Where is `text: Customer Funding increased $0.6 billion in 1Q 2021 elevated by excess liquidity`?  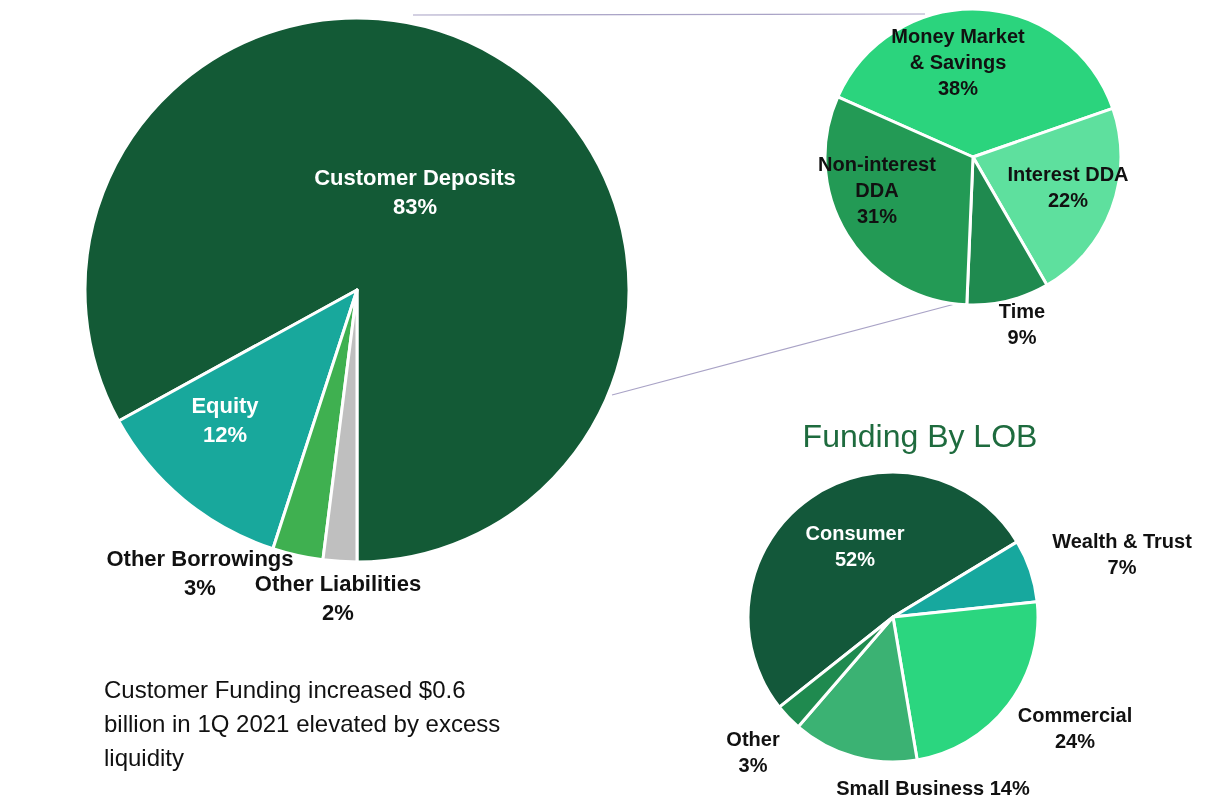
text: Customer Funding increased $0.6 billion in 1Q 2021 elevated by excess liquidity is located at coordinates (302, 723).